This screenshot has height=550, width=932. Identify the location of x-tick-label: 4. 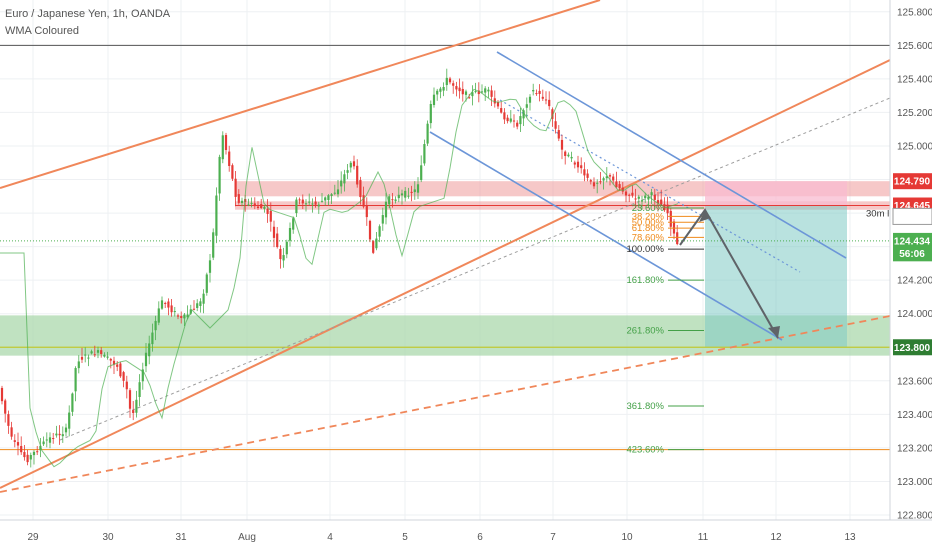
(330, 537).